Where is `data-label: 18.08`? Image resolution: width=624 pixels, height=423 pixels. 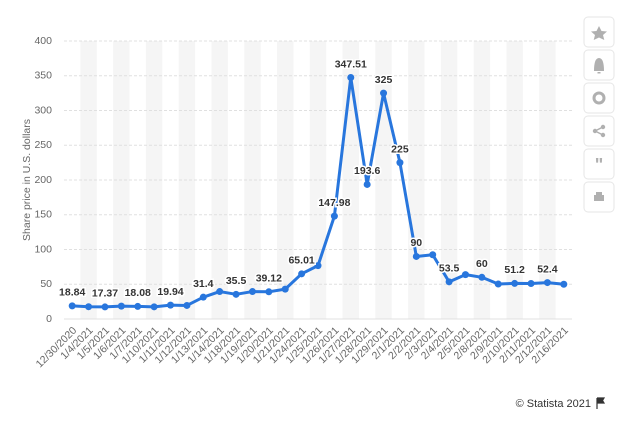 data-label: 18.08 is located at coordinates (138, 293).